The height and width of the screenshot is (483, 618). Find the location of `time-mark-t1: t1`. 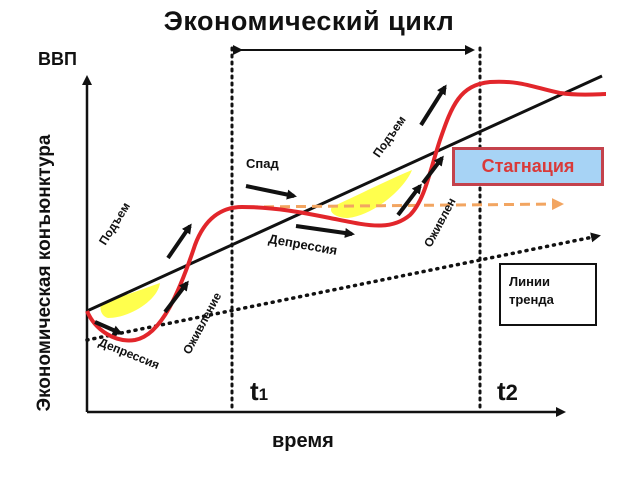

time-mark-t1: t1 is located at coordinates (259, 391).